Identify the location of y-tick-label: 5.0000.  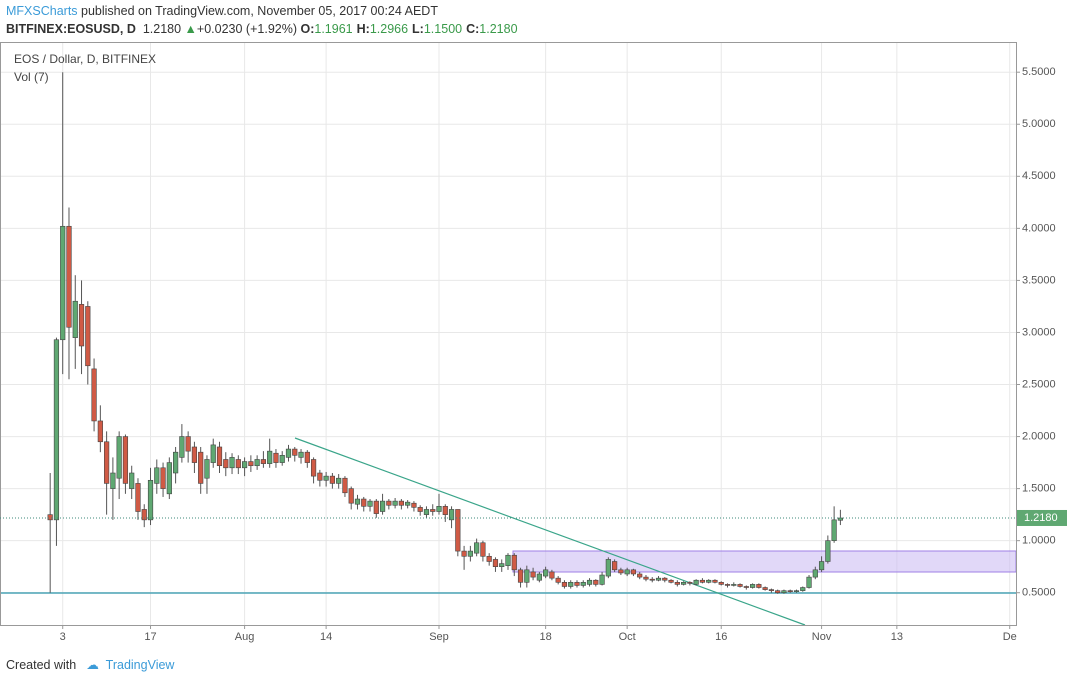
(1039, 124).